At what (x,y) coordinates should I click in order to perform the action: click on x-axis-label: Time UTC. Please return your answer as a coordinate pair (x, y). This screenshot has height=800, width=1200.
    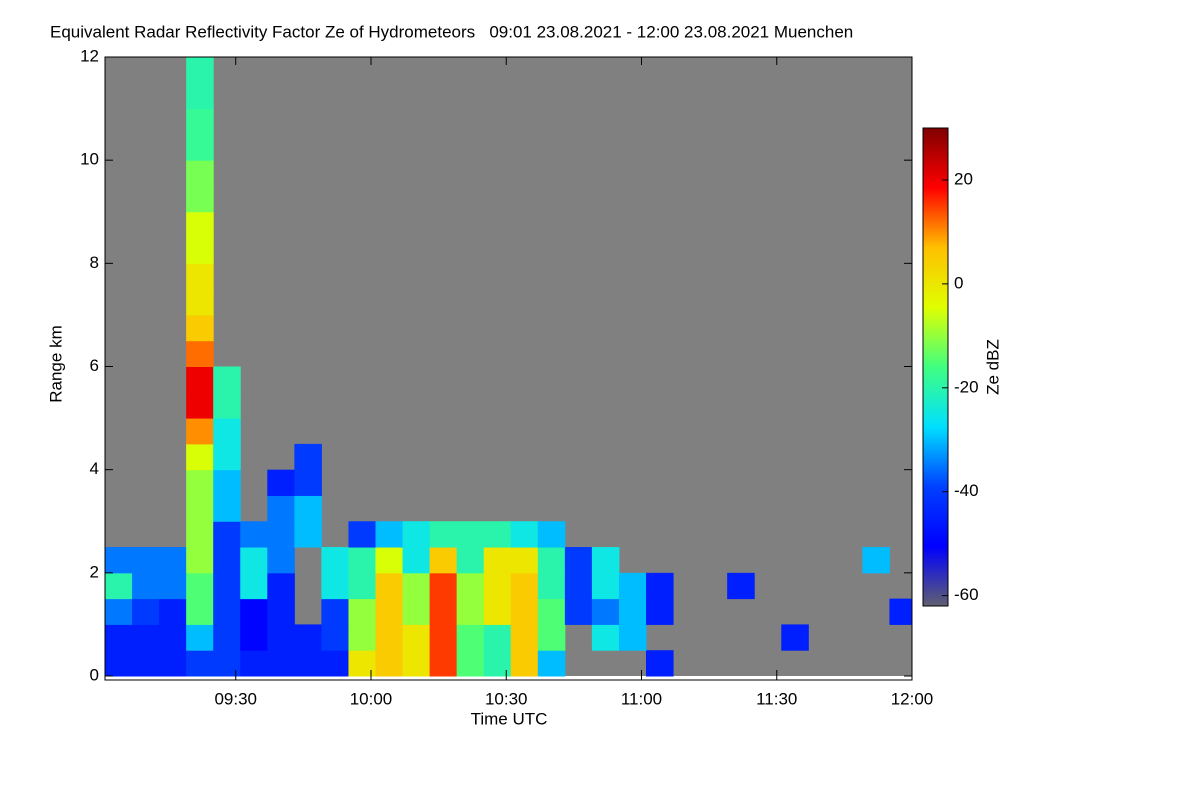
    Looking at the image, I should click on (509, 718).